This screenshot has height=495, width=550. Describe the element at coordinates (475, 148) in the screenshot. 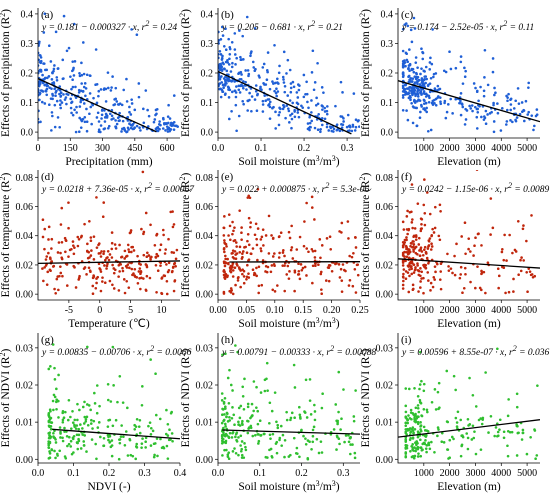

I see `x-tick-label: 3000` at that location.